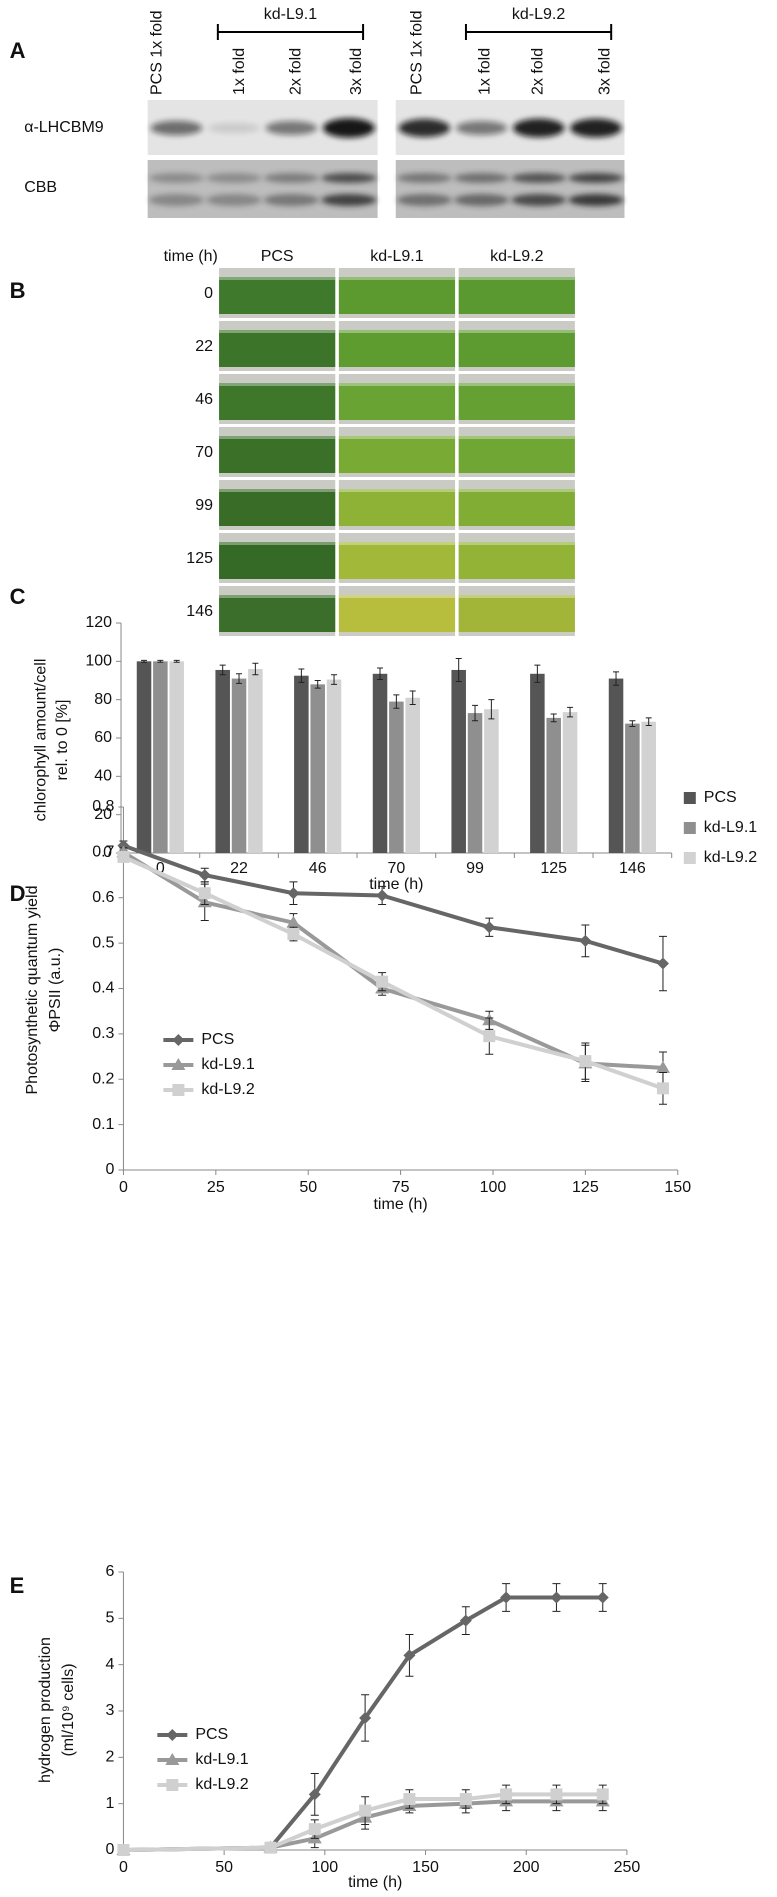 This screenshot has height=1897, width=777. What do you see at coordinates (604, 71) in the screenshot?
I see `lane-label: 3x fold` at bounding box center [604, 71].